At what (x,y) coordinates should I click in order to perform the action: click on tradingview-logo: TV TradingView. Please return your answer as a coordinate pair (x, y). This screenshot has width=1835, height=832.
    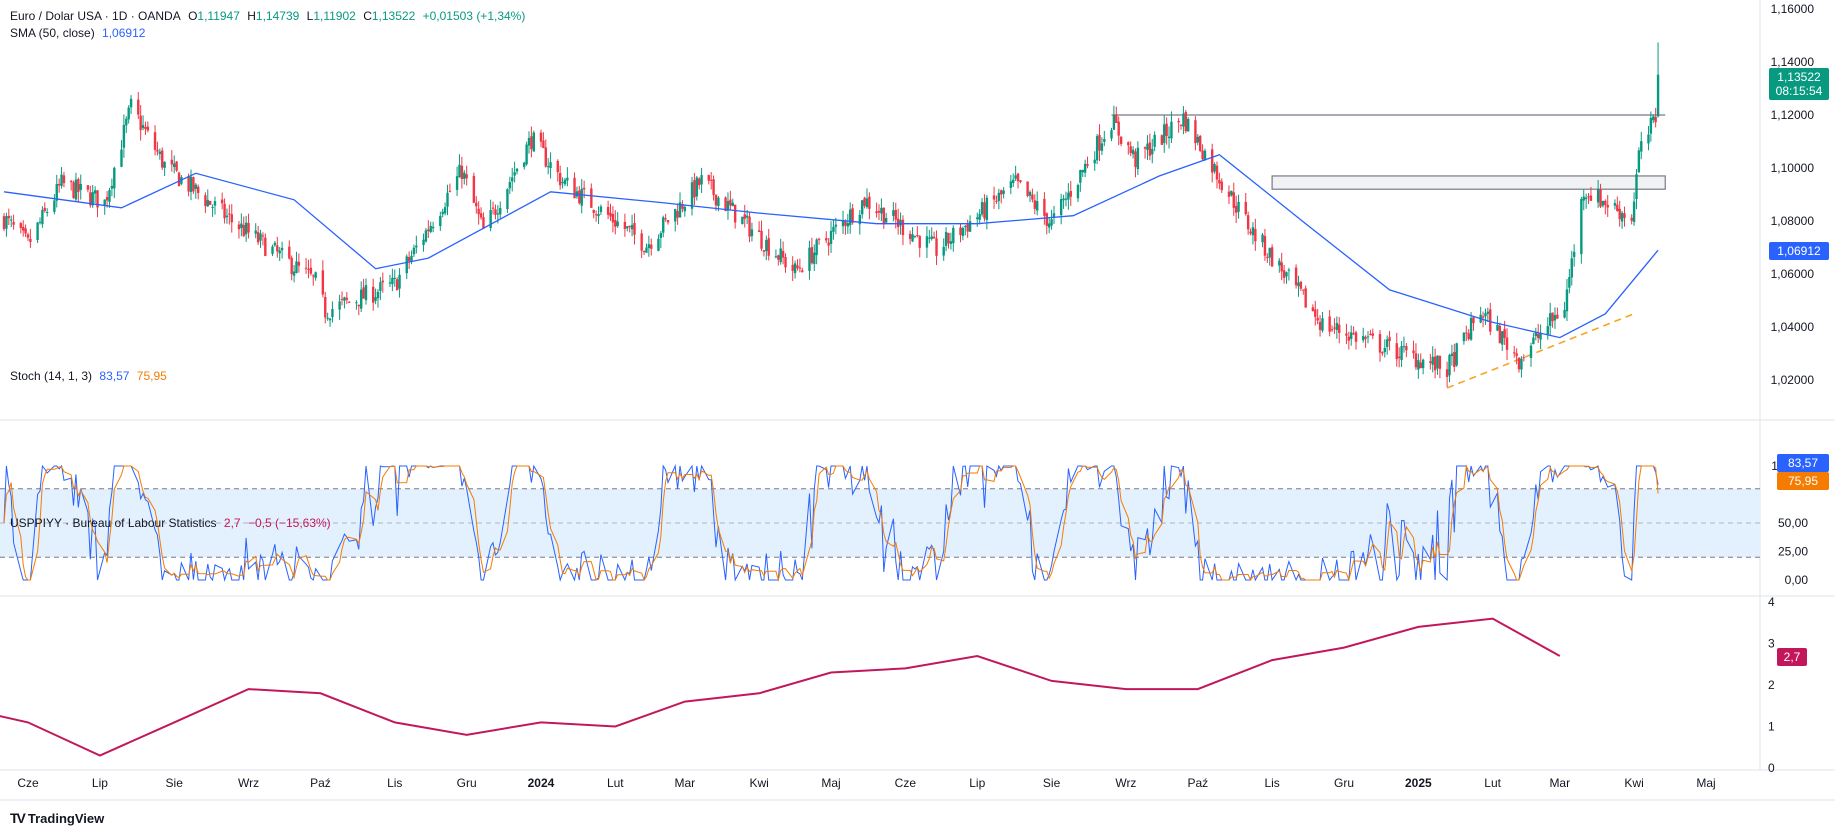
    Looking at the image, I should click on (57, 818).